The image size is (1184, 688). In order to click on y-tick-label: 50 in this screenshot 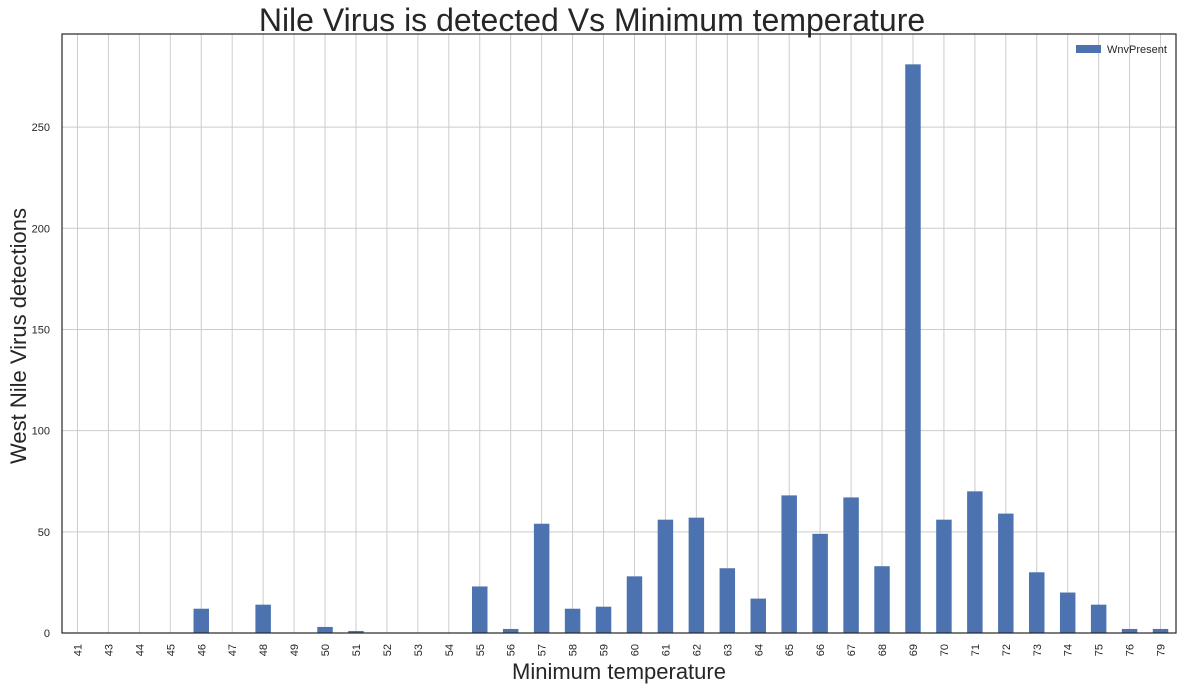, I will do `click(44, 533)`.